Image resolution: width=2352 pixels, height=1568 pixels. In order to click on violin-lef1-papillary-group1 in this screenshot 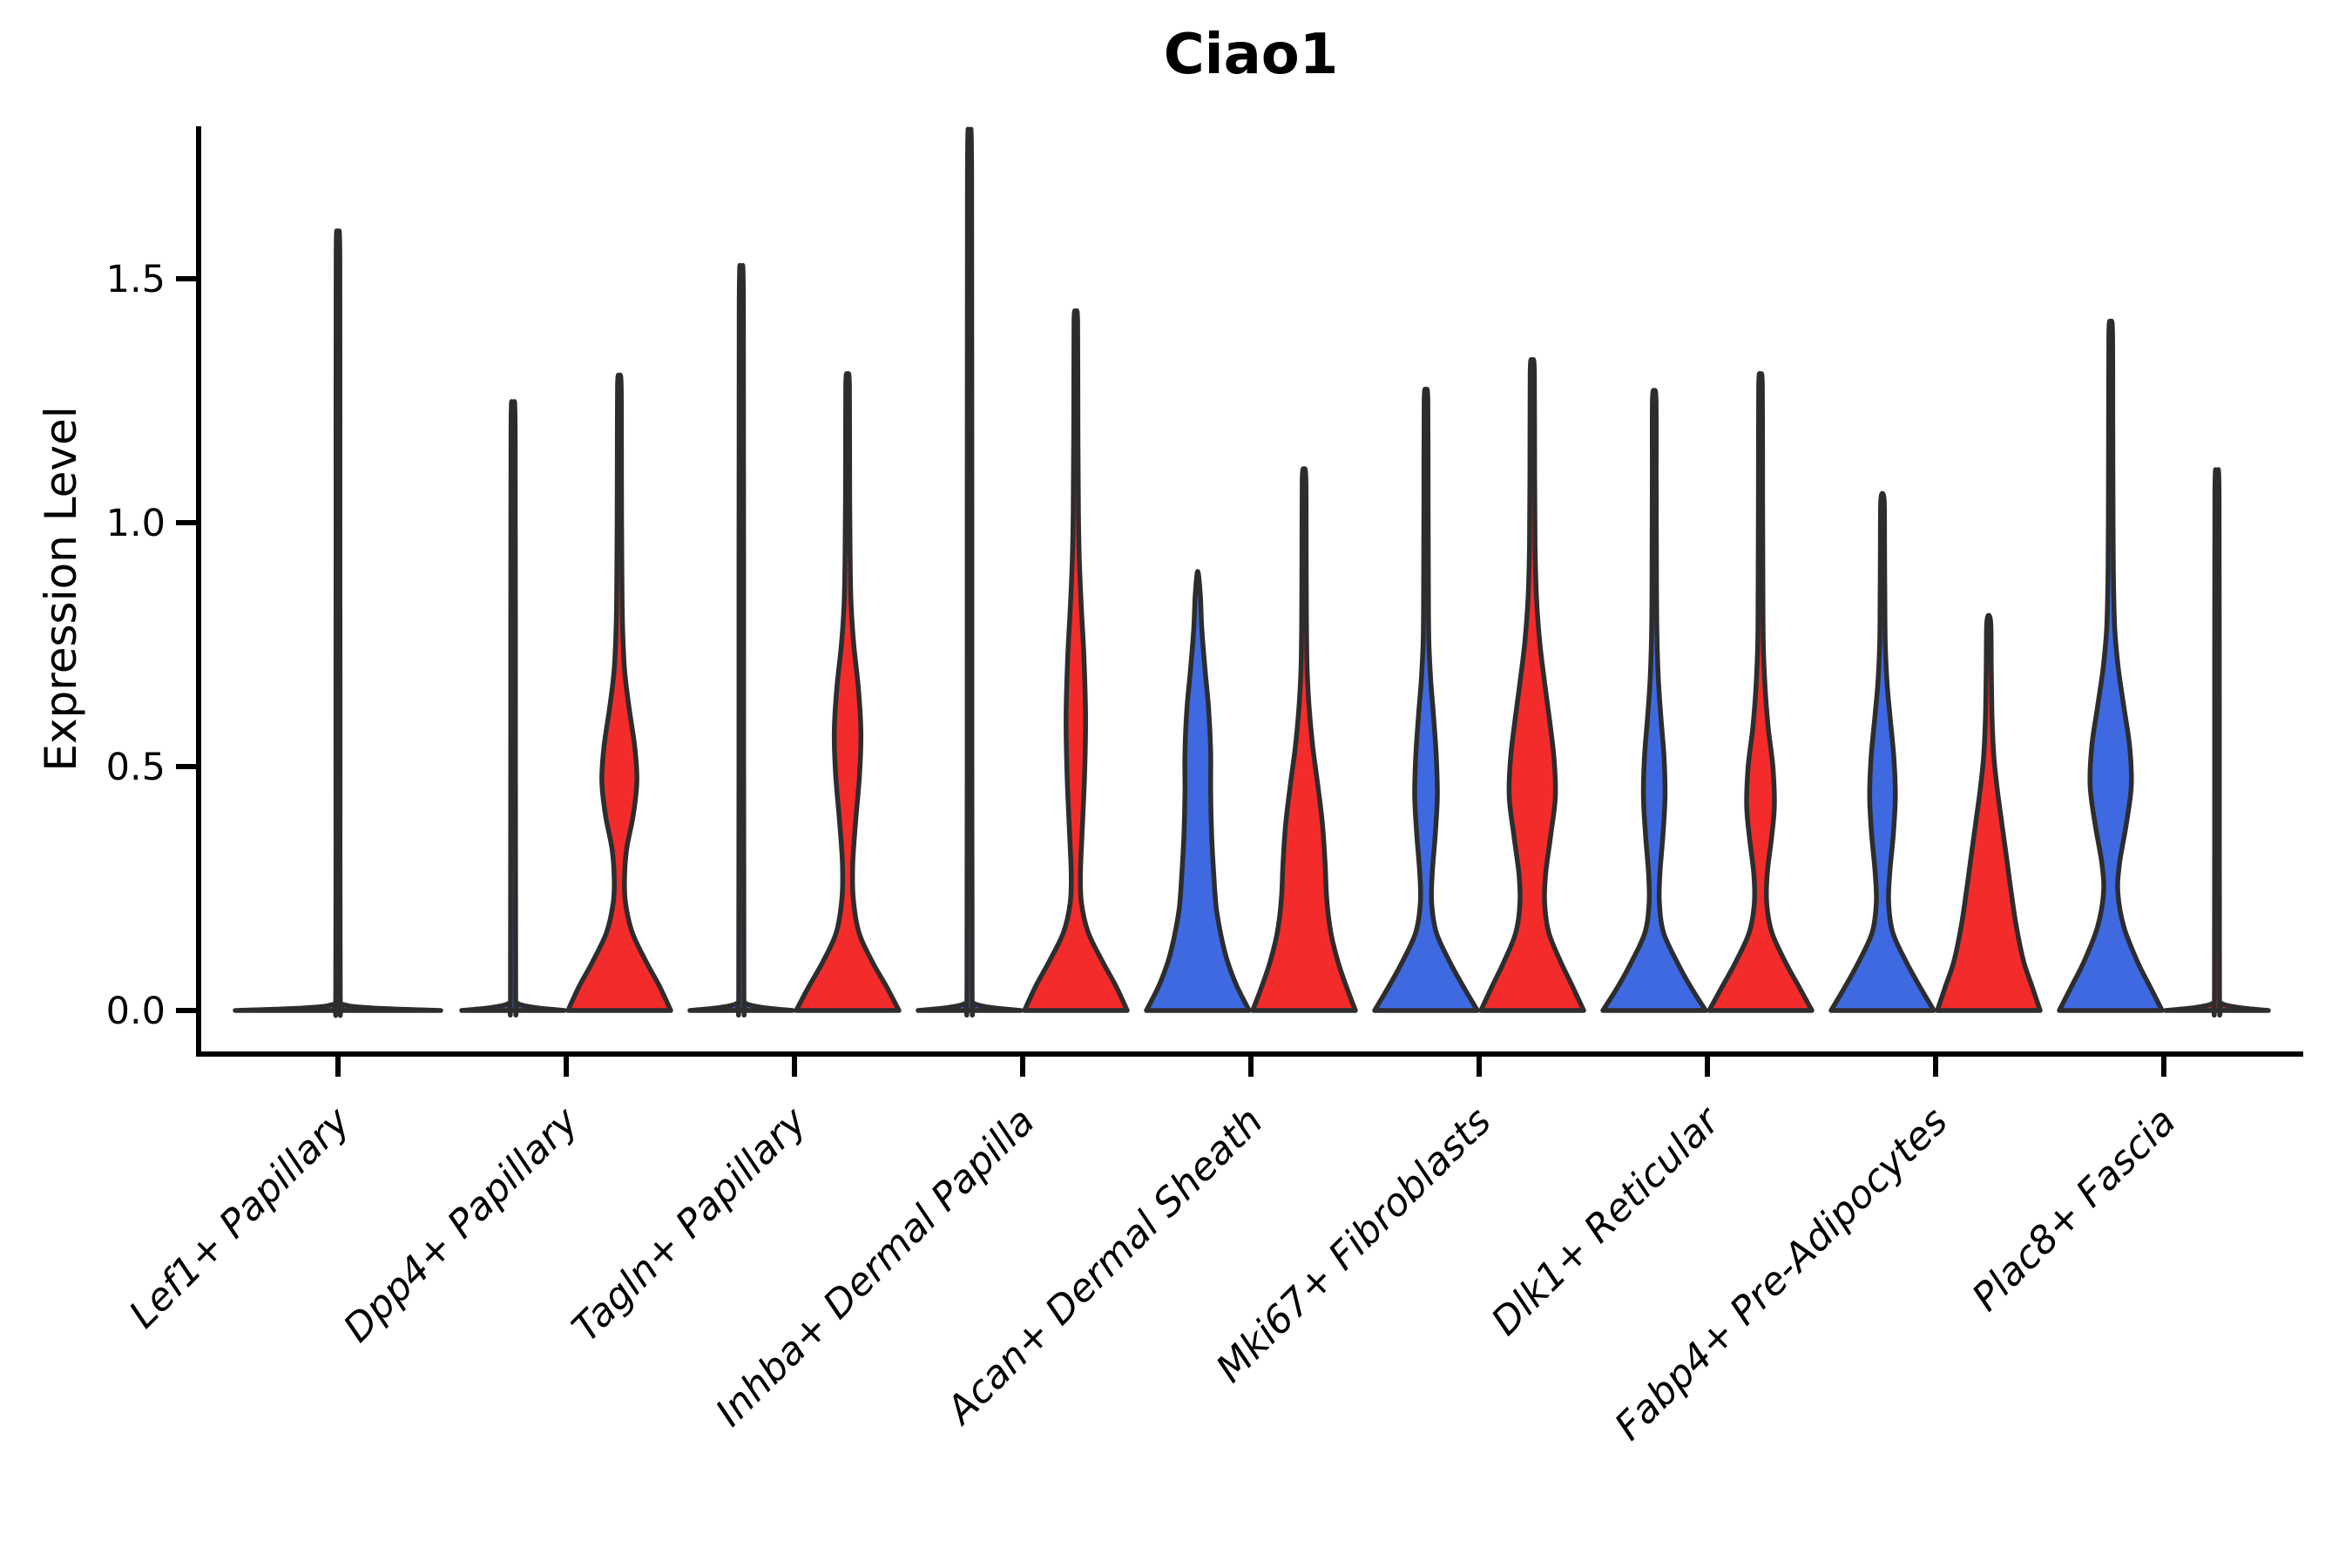, I will do `click(338, 623)`.